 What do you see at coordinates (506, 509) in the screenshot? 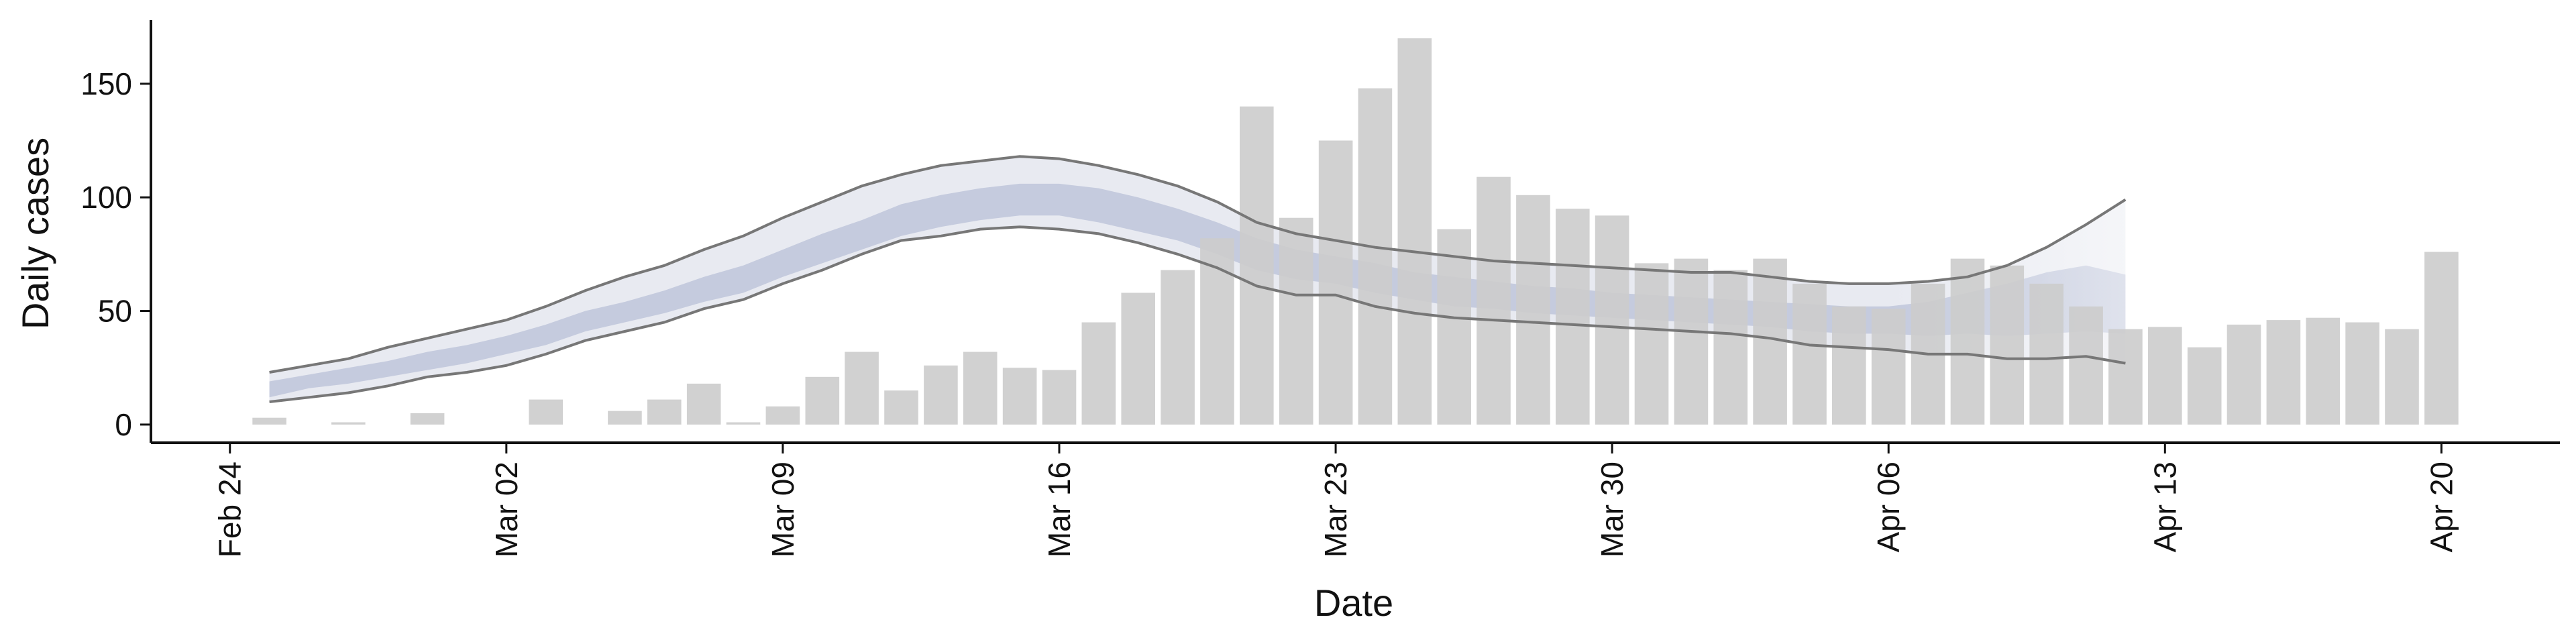
I see `x-tick-label: Mar 02` at bounding box center [506, 509].